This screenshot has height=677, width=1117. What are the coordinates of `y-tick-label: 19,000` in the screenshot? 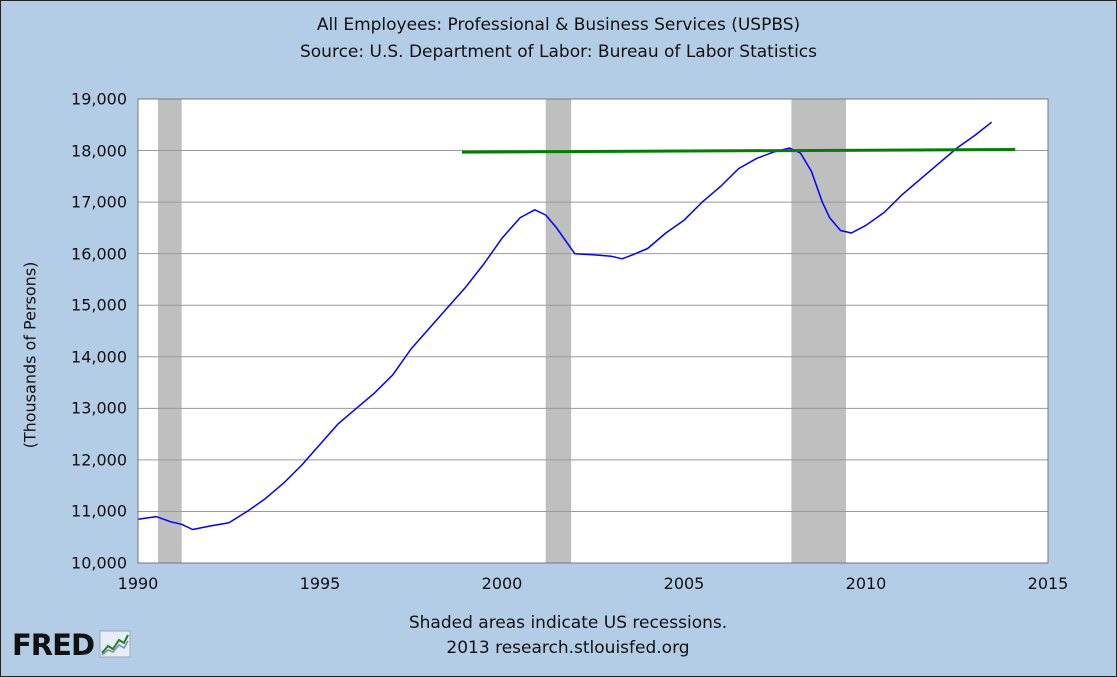 It's located at (99, 99).